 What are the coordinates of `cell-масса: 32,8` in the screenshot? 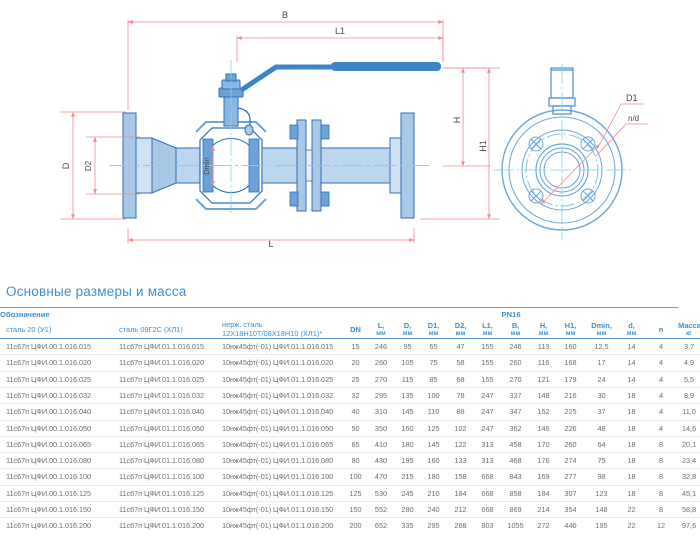 It's located at (689, 477).